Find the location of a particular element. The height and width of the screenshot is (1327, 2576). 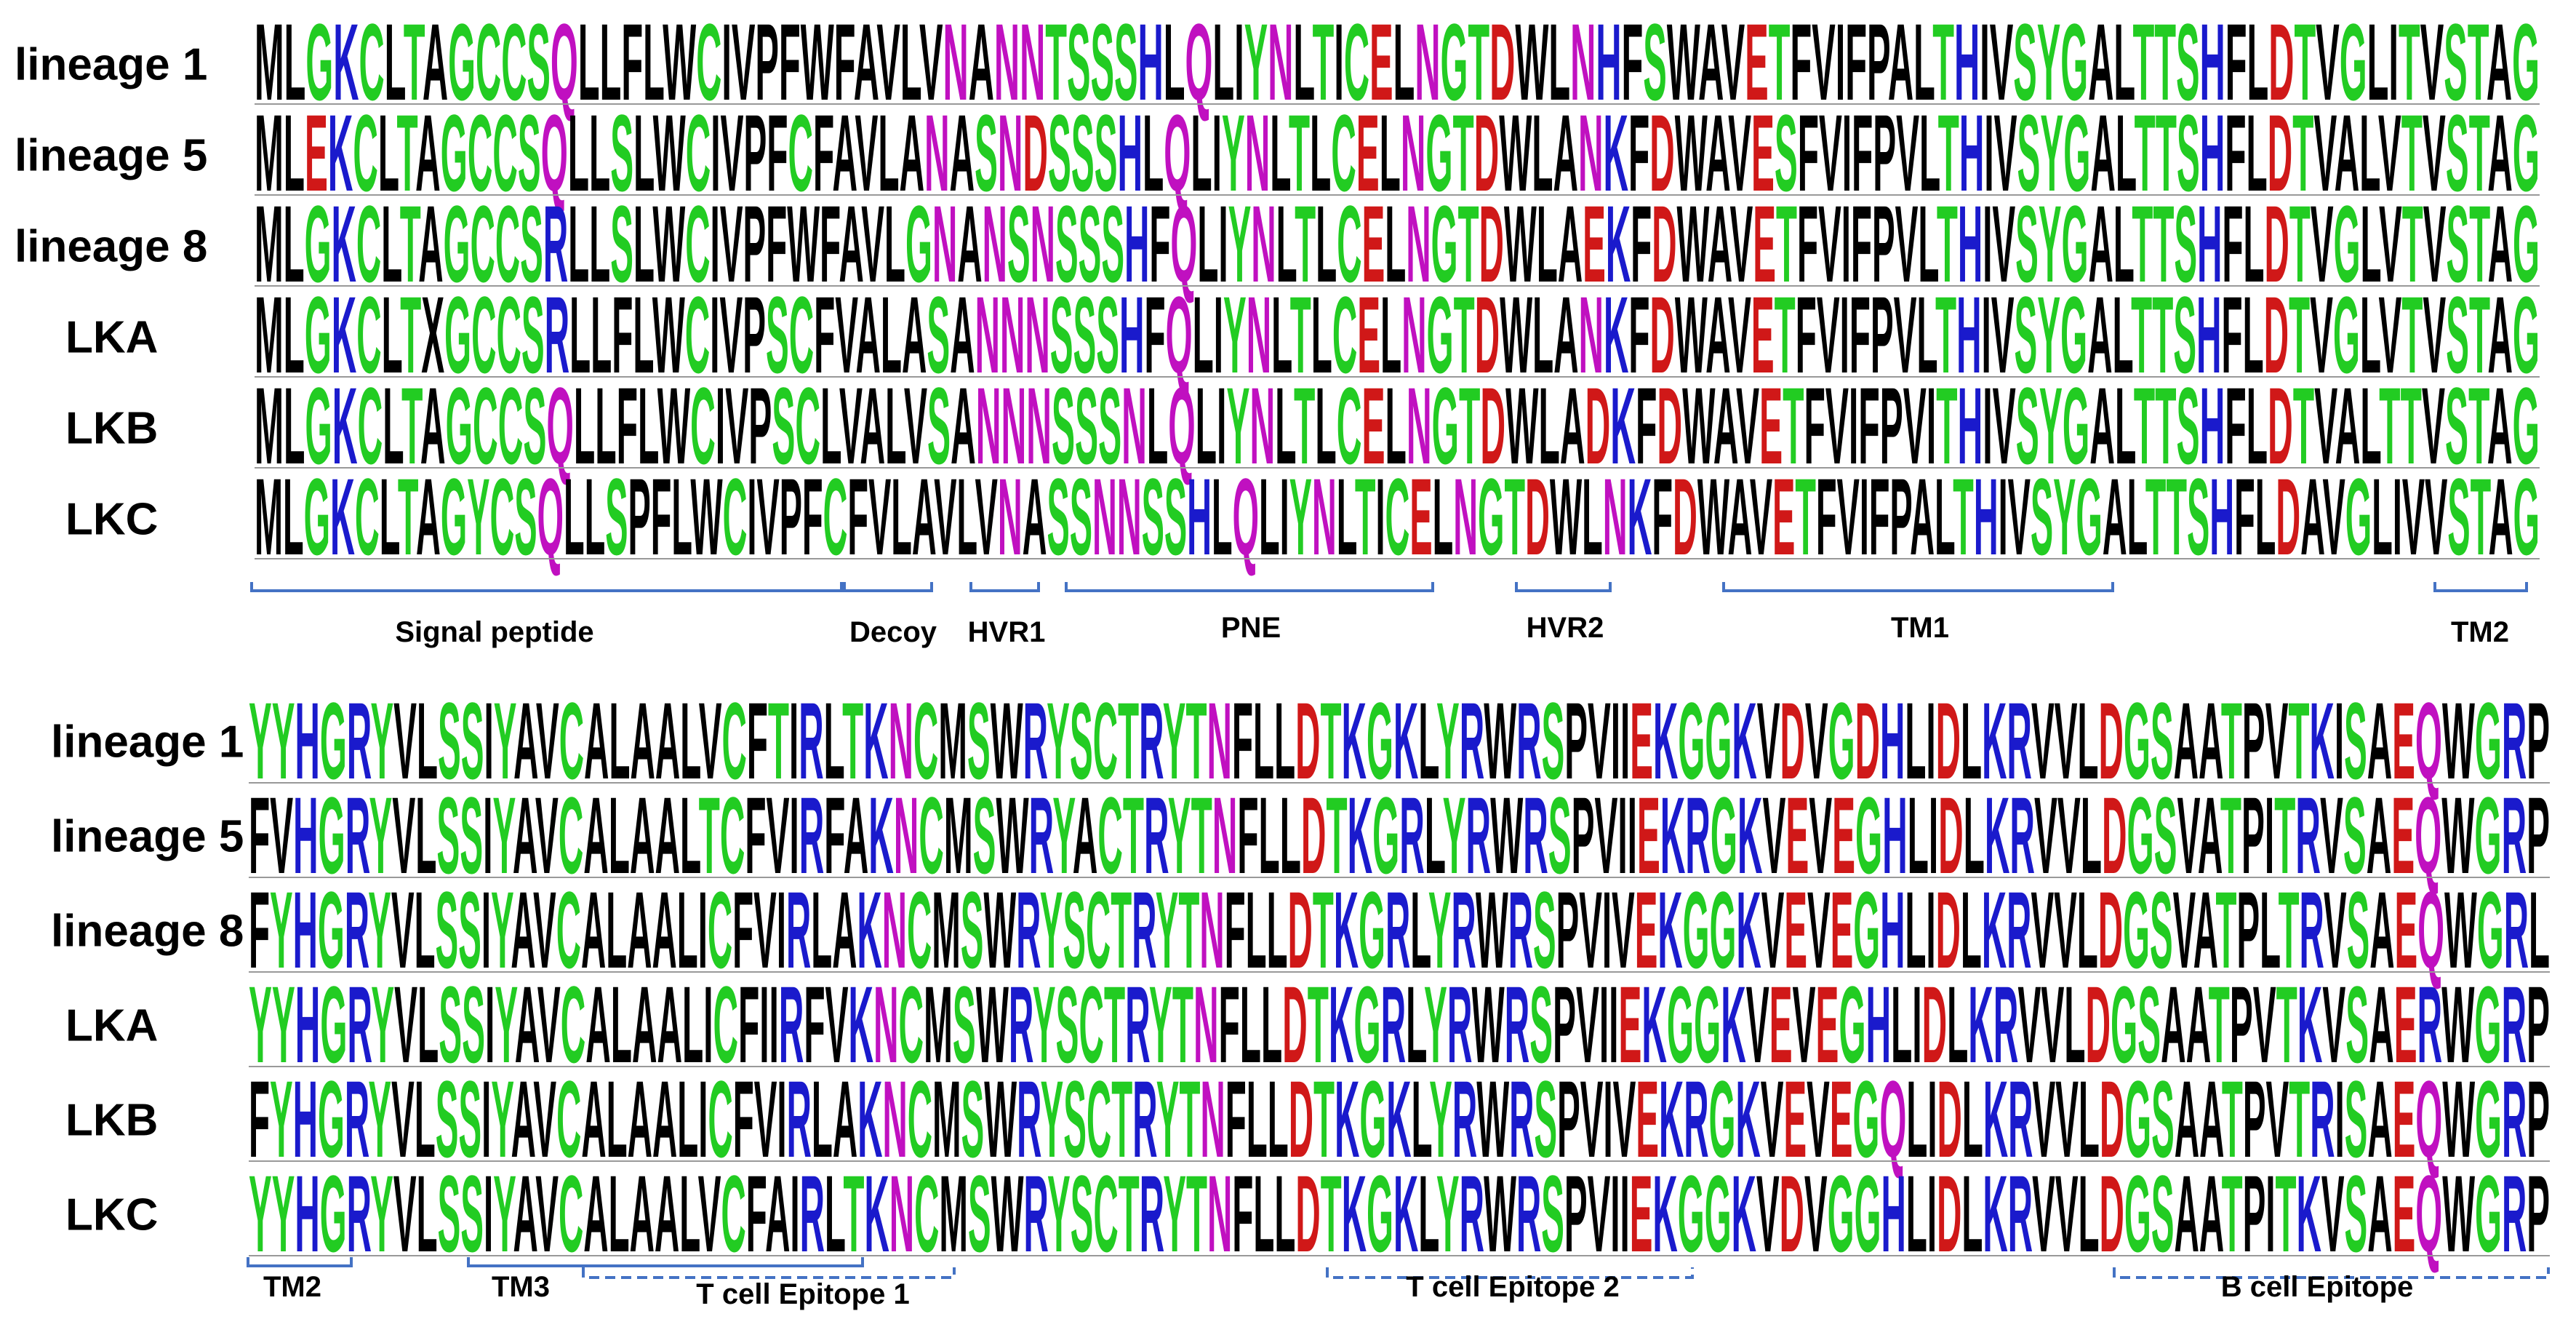

region-label: TM2 is located at coordinates (292, 1287).